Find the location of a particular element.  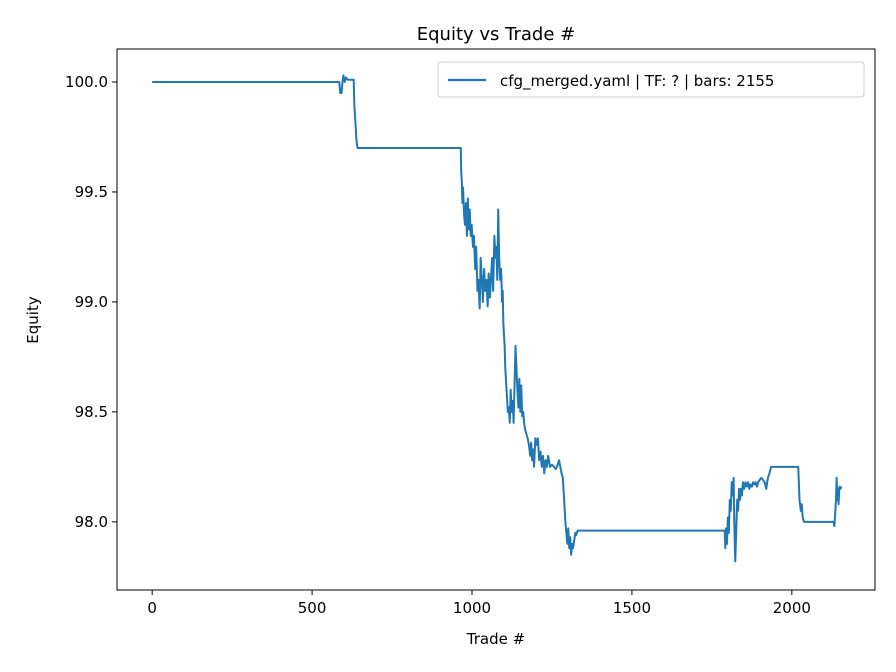

y-tick-label: 99.0 is located at coordinates (91, 302).